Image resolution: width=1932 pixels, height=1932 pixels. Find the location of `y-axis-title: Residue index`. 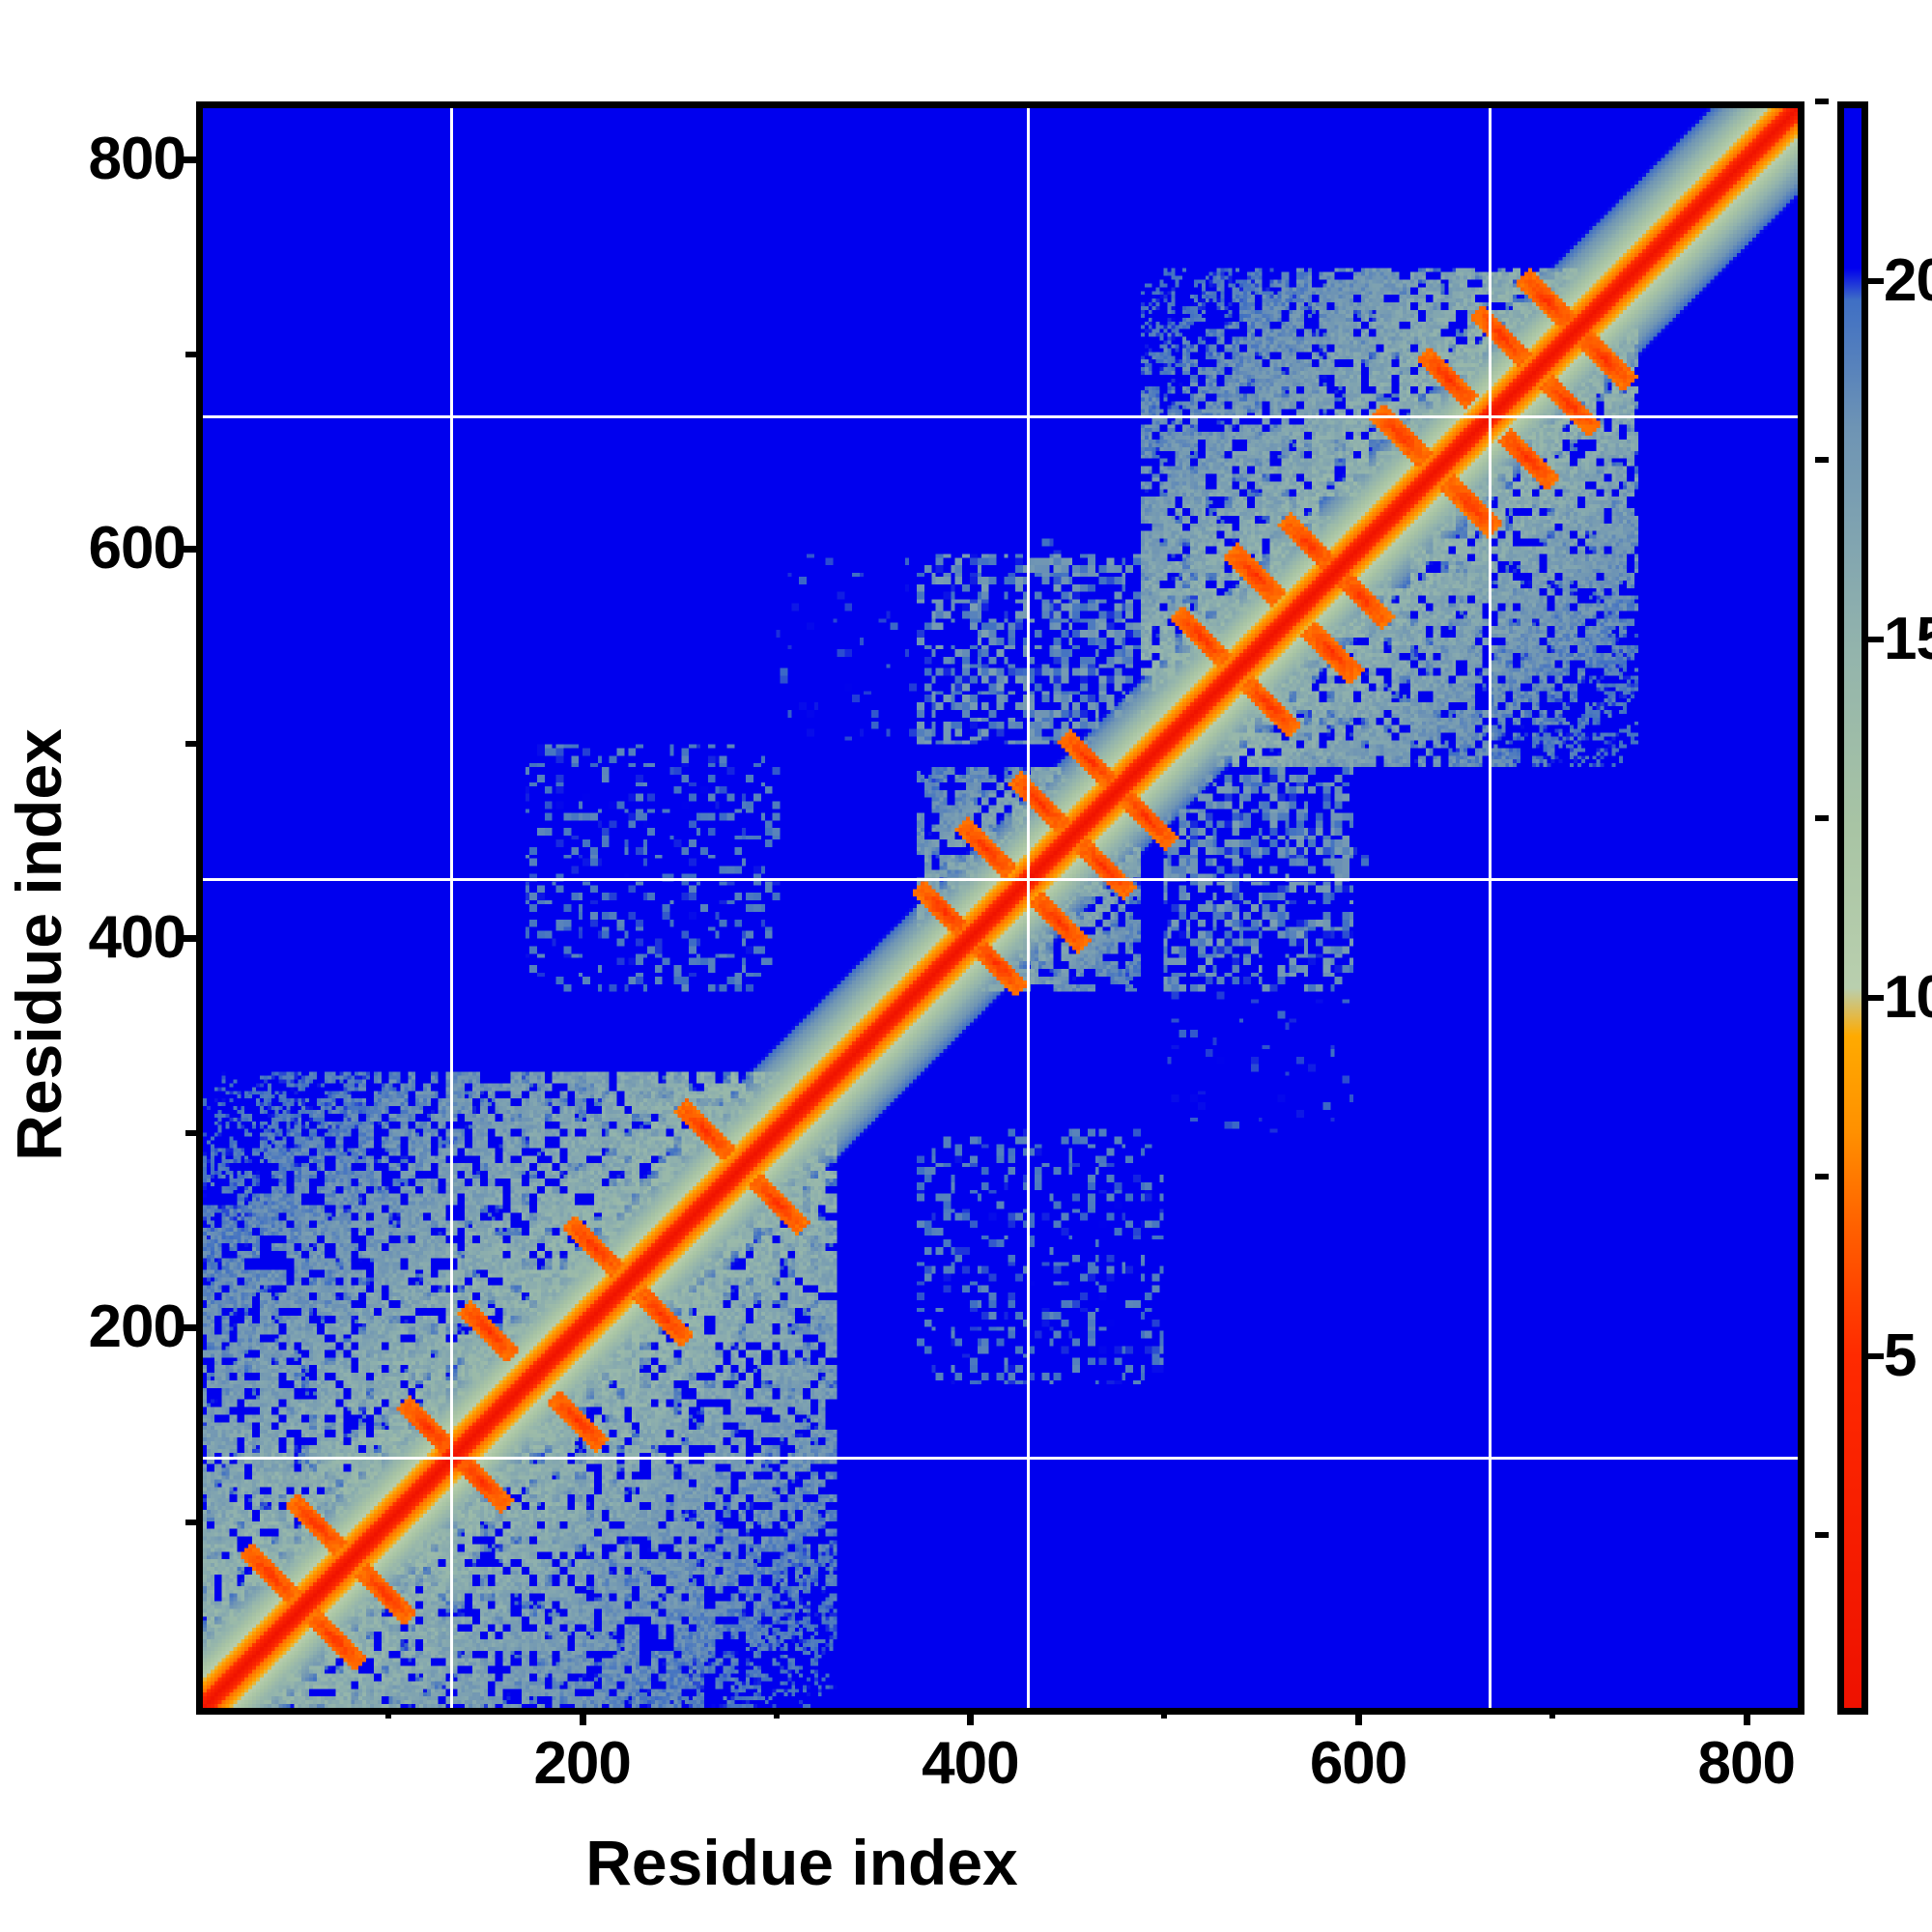

y-axis-title: Residue index is located at coordinates (38, 944).